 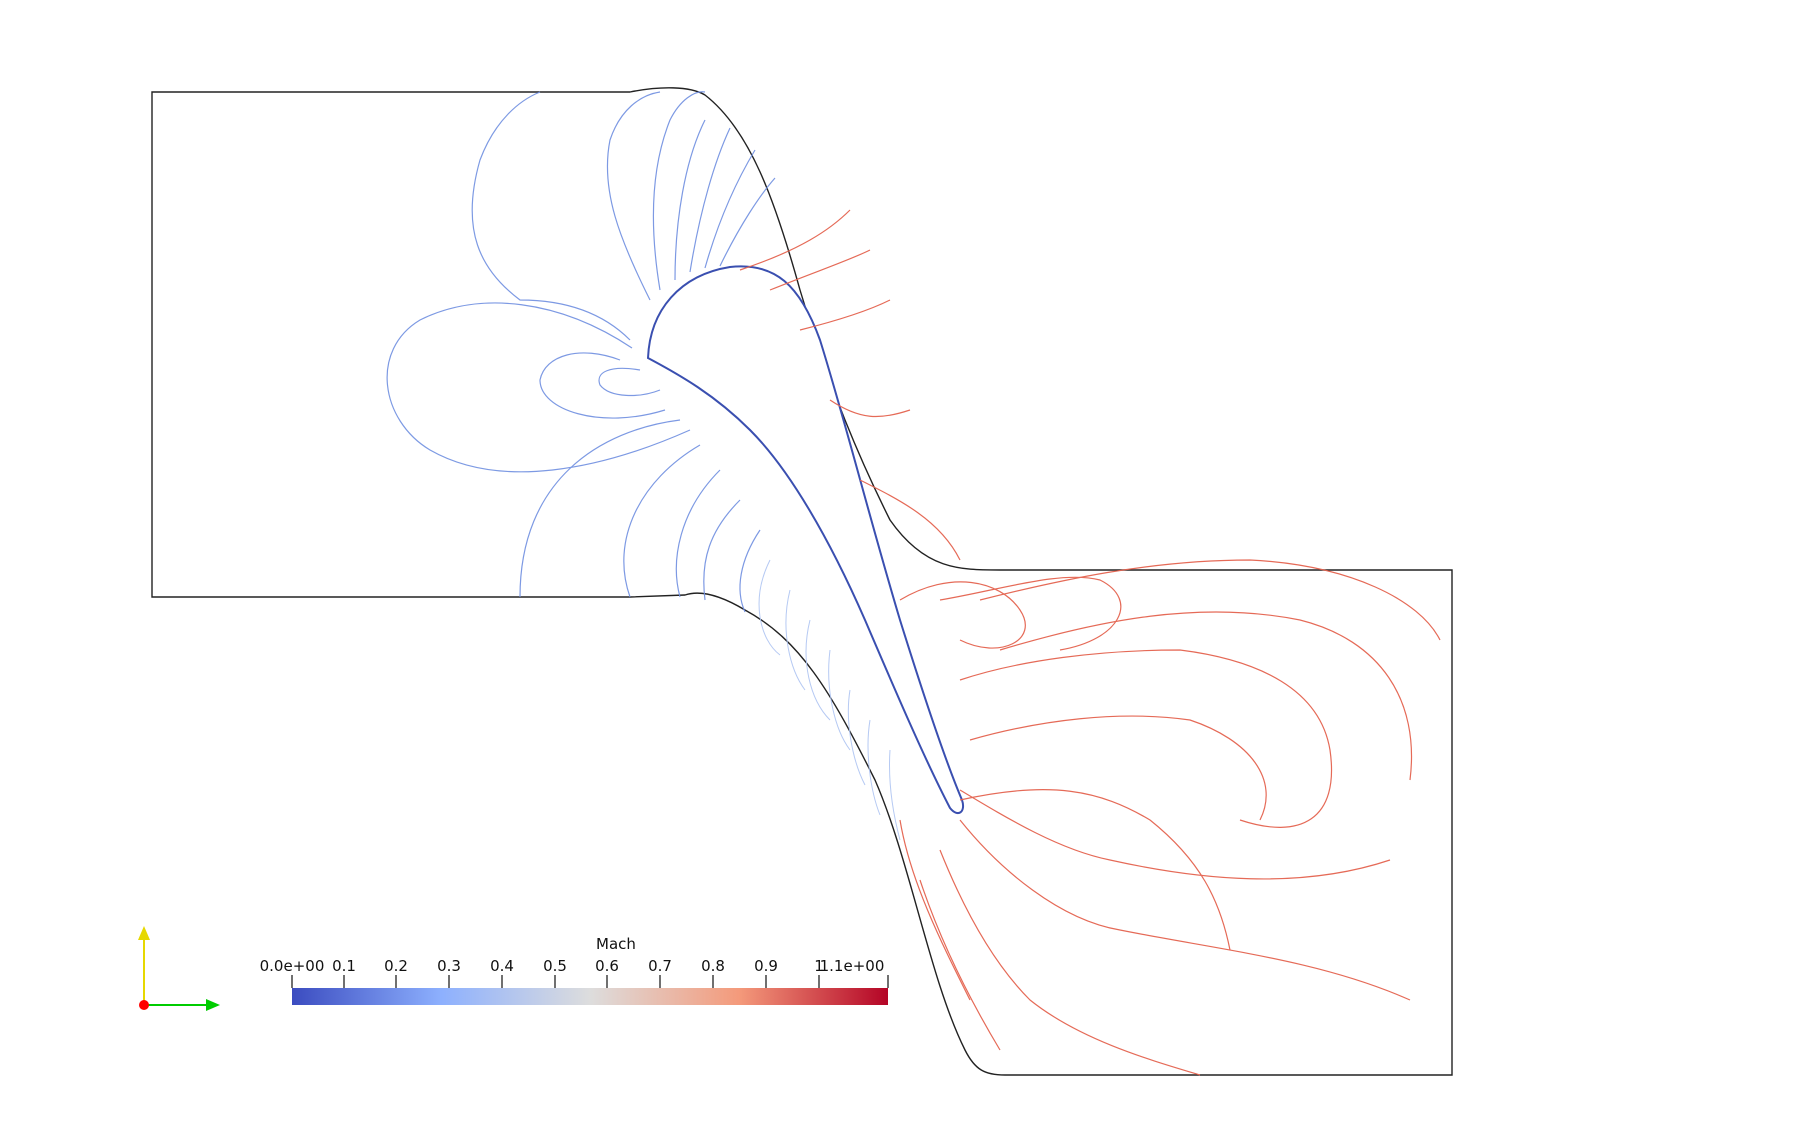 What do you see at coordinates (829, 700) in the screenshot?
I see `mach-contours-mid` at bounding box center [829, 700].